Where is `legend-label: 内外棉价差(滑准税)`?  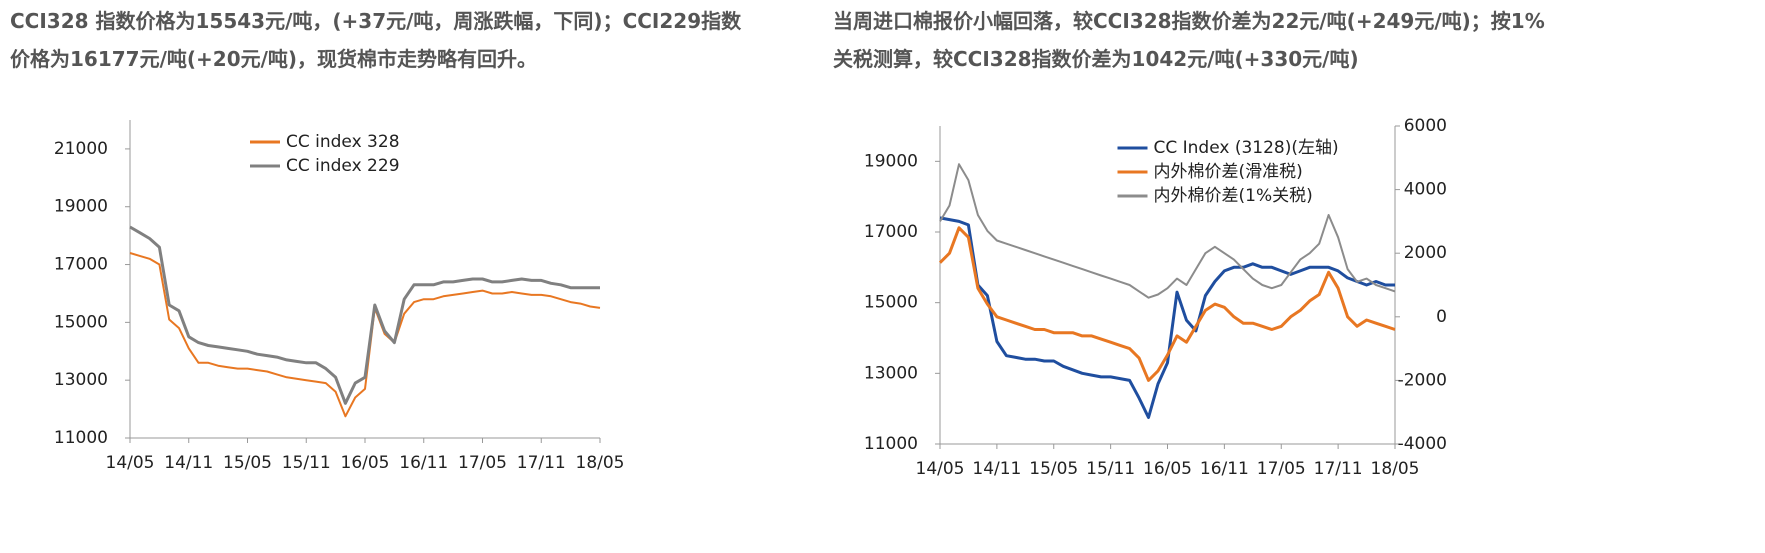
legend-label: 内外棉价差(滑准税) is located at coordinates (1228, 172).